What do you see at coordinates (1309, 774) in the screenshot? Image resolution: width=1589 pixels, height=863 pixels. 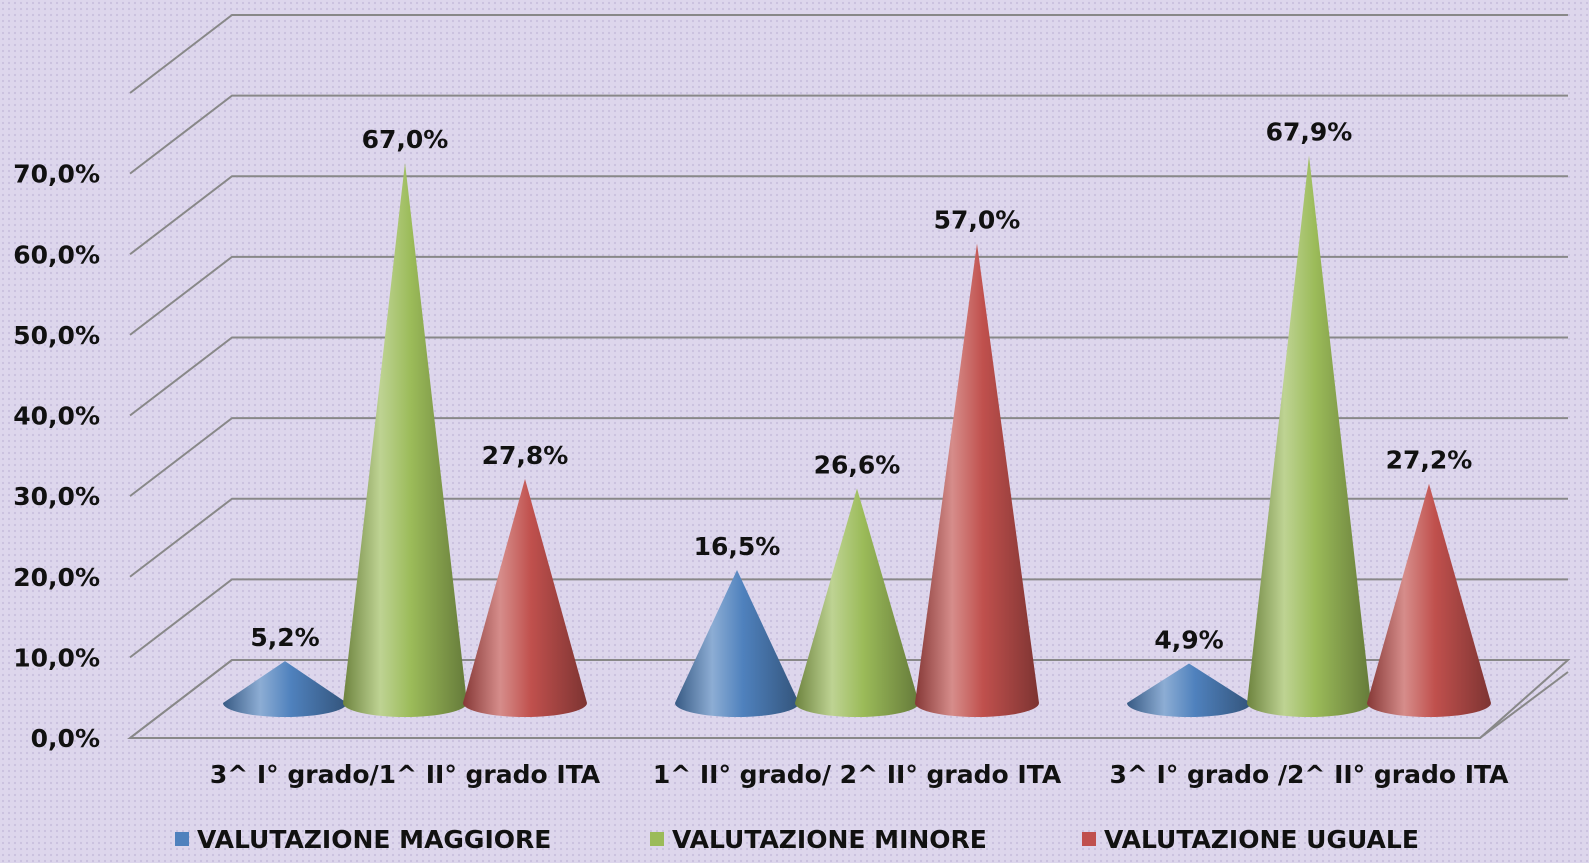 I see `x-tick-label: 3^ I° grado /2^ II° grado ITA` at bounding box center [1309, 774].